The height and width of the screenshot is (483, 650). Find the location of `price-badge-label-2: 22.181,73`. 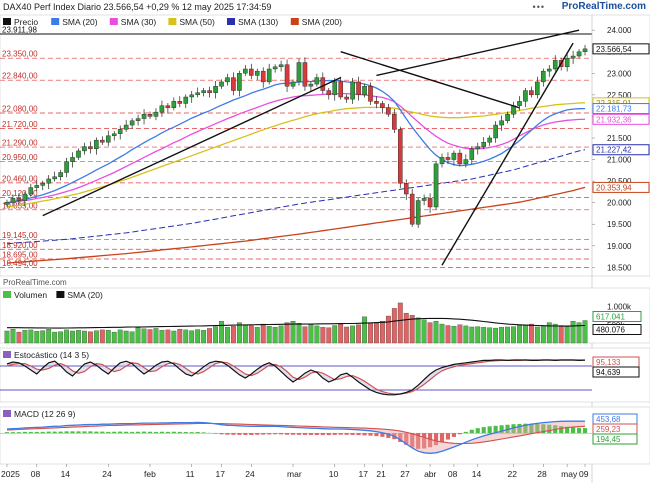

price-badge-label-2: 22.181,73 is located at coordinates (614, 109).